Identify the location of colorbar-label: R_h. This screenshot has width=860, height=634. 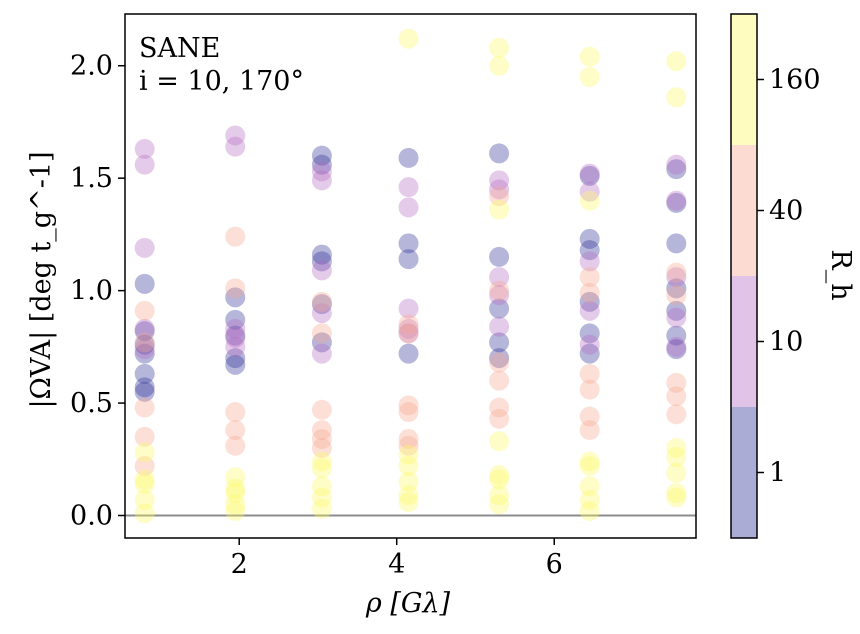
(840, 274).